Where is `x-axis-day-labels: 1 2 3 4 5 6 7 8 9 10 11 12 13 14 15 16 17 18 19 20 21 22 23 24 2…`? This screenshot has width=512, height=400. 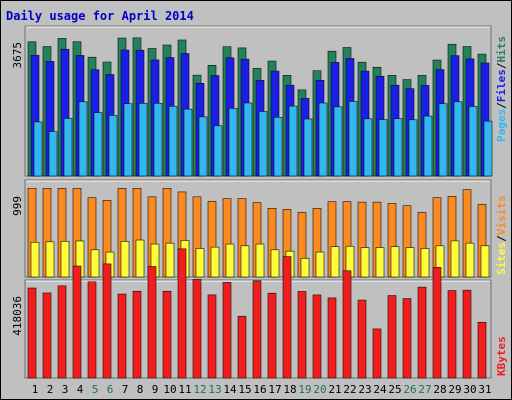
x-axis-day-labels: 1 2 3 4 5 6 7 8 9 10 11 12 13 14 15 16 17 18 19 20 21 22 23 24 2… is located at coordinates (262, 389).